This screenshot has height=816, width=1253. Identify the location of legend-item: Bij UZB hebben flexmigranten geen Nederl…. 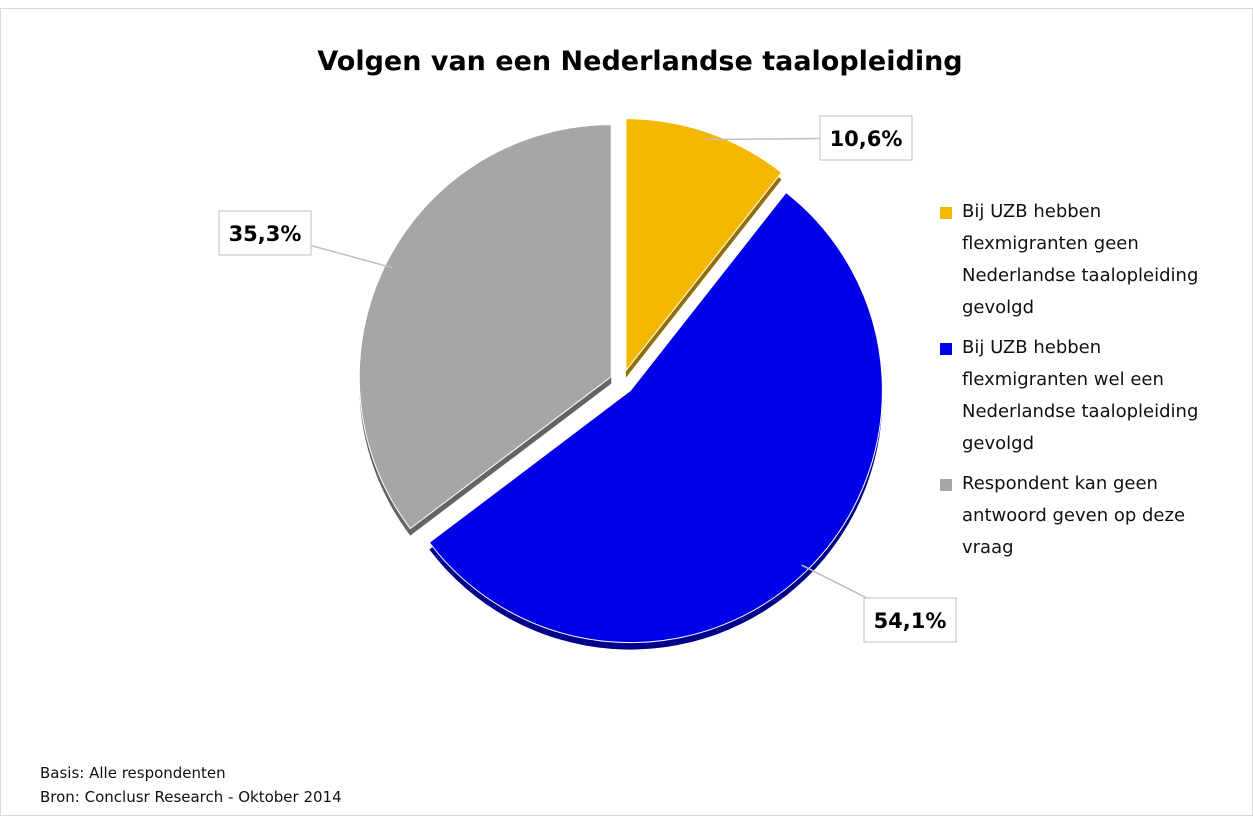
(1085, 260).